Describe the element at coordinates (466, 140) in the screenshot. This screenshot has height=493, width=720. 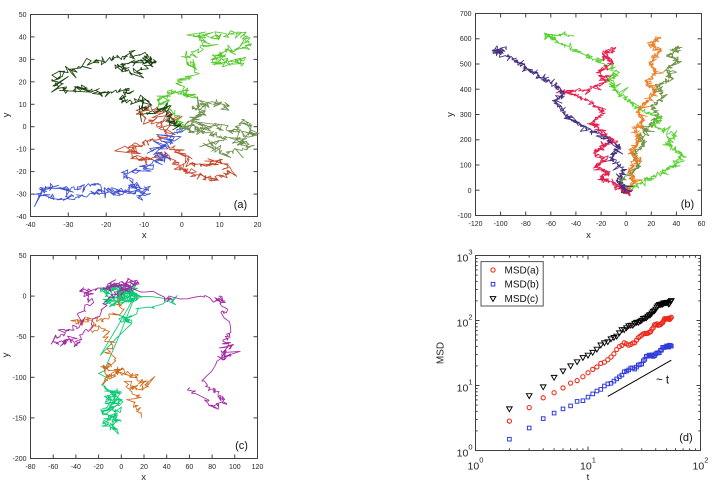
I see `svg-text: 200` at that location.